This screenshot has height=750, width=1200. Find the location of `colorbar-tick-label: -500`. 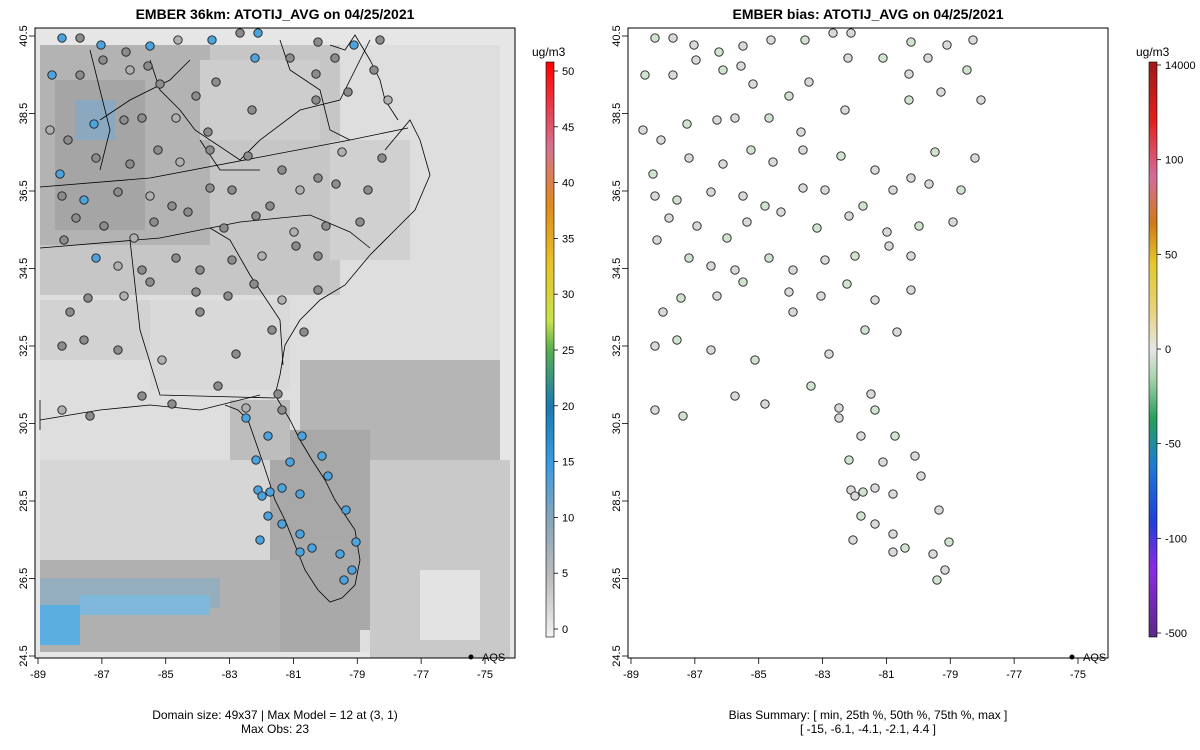

colorbar-tick-label: -500 is located at coordinates (1176, 634).